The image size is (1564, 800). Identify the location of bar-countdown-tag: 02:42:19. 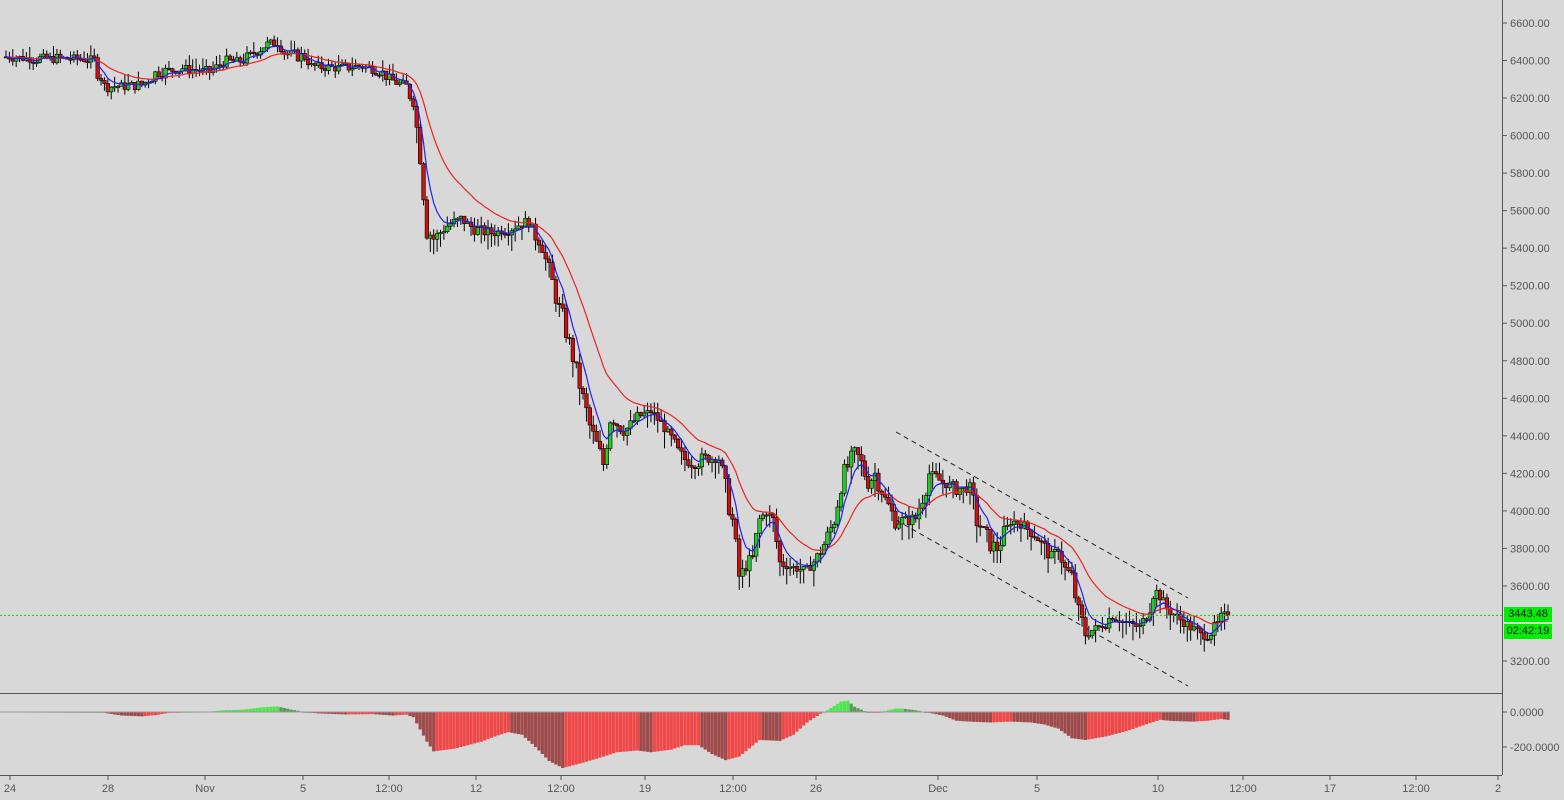
(1528, 631).